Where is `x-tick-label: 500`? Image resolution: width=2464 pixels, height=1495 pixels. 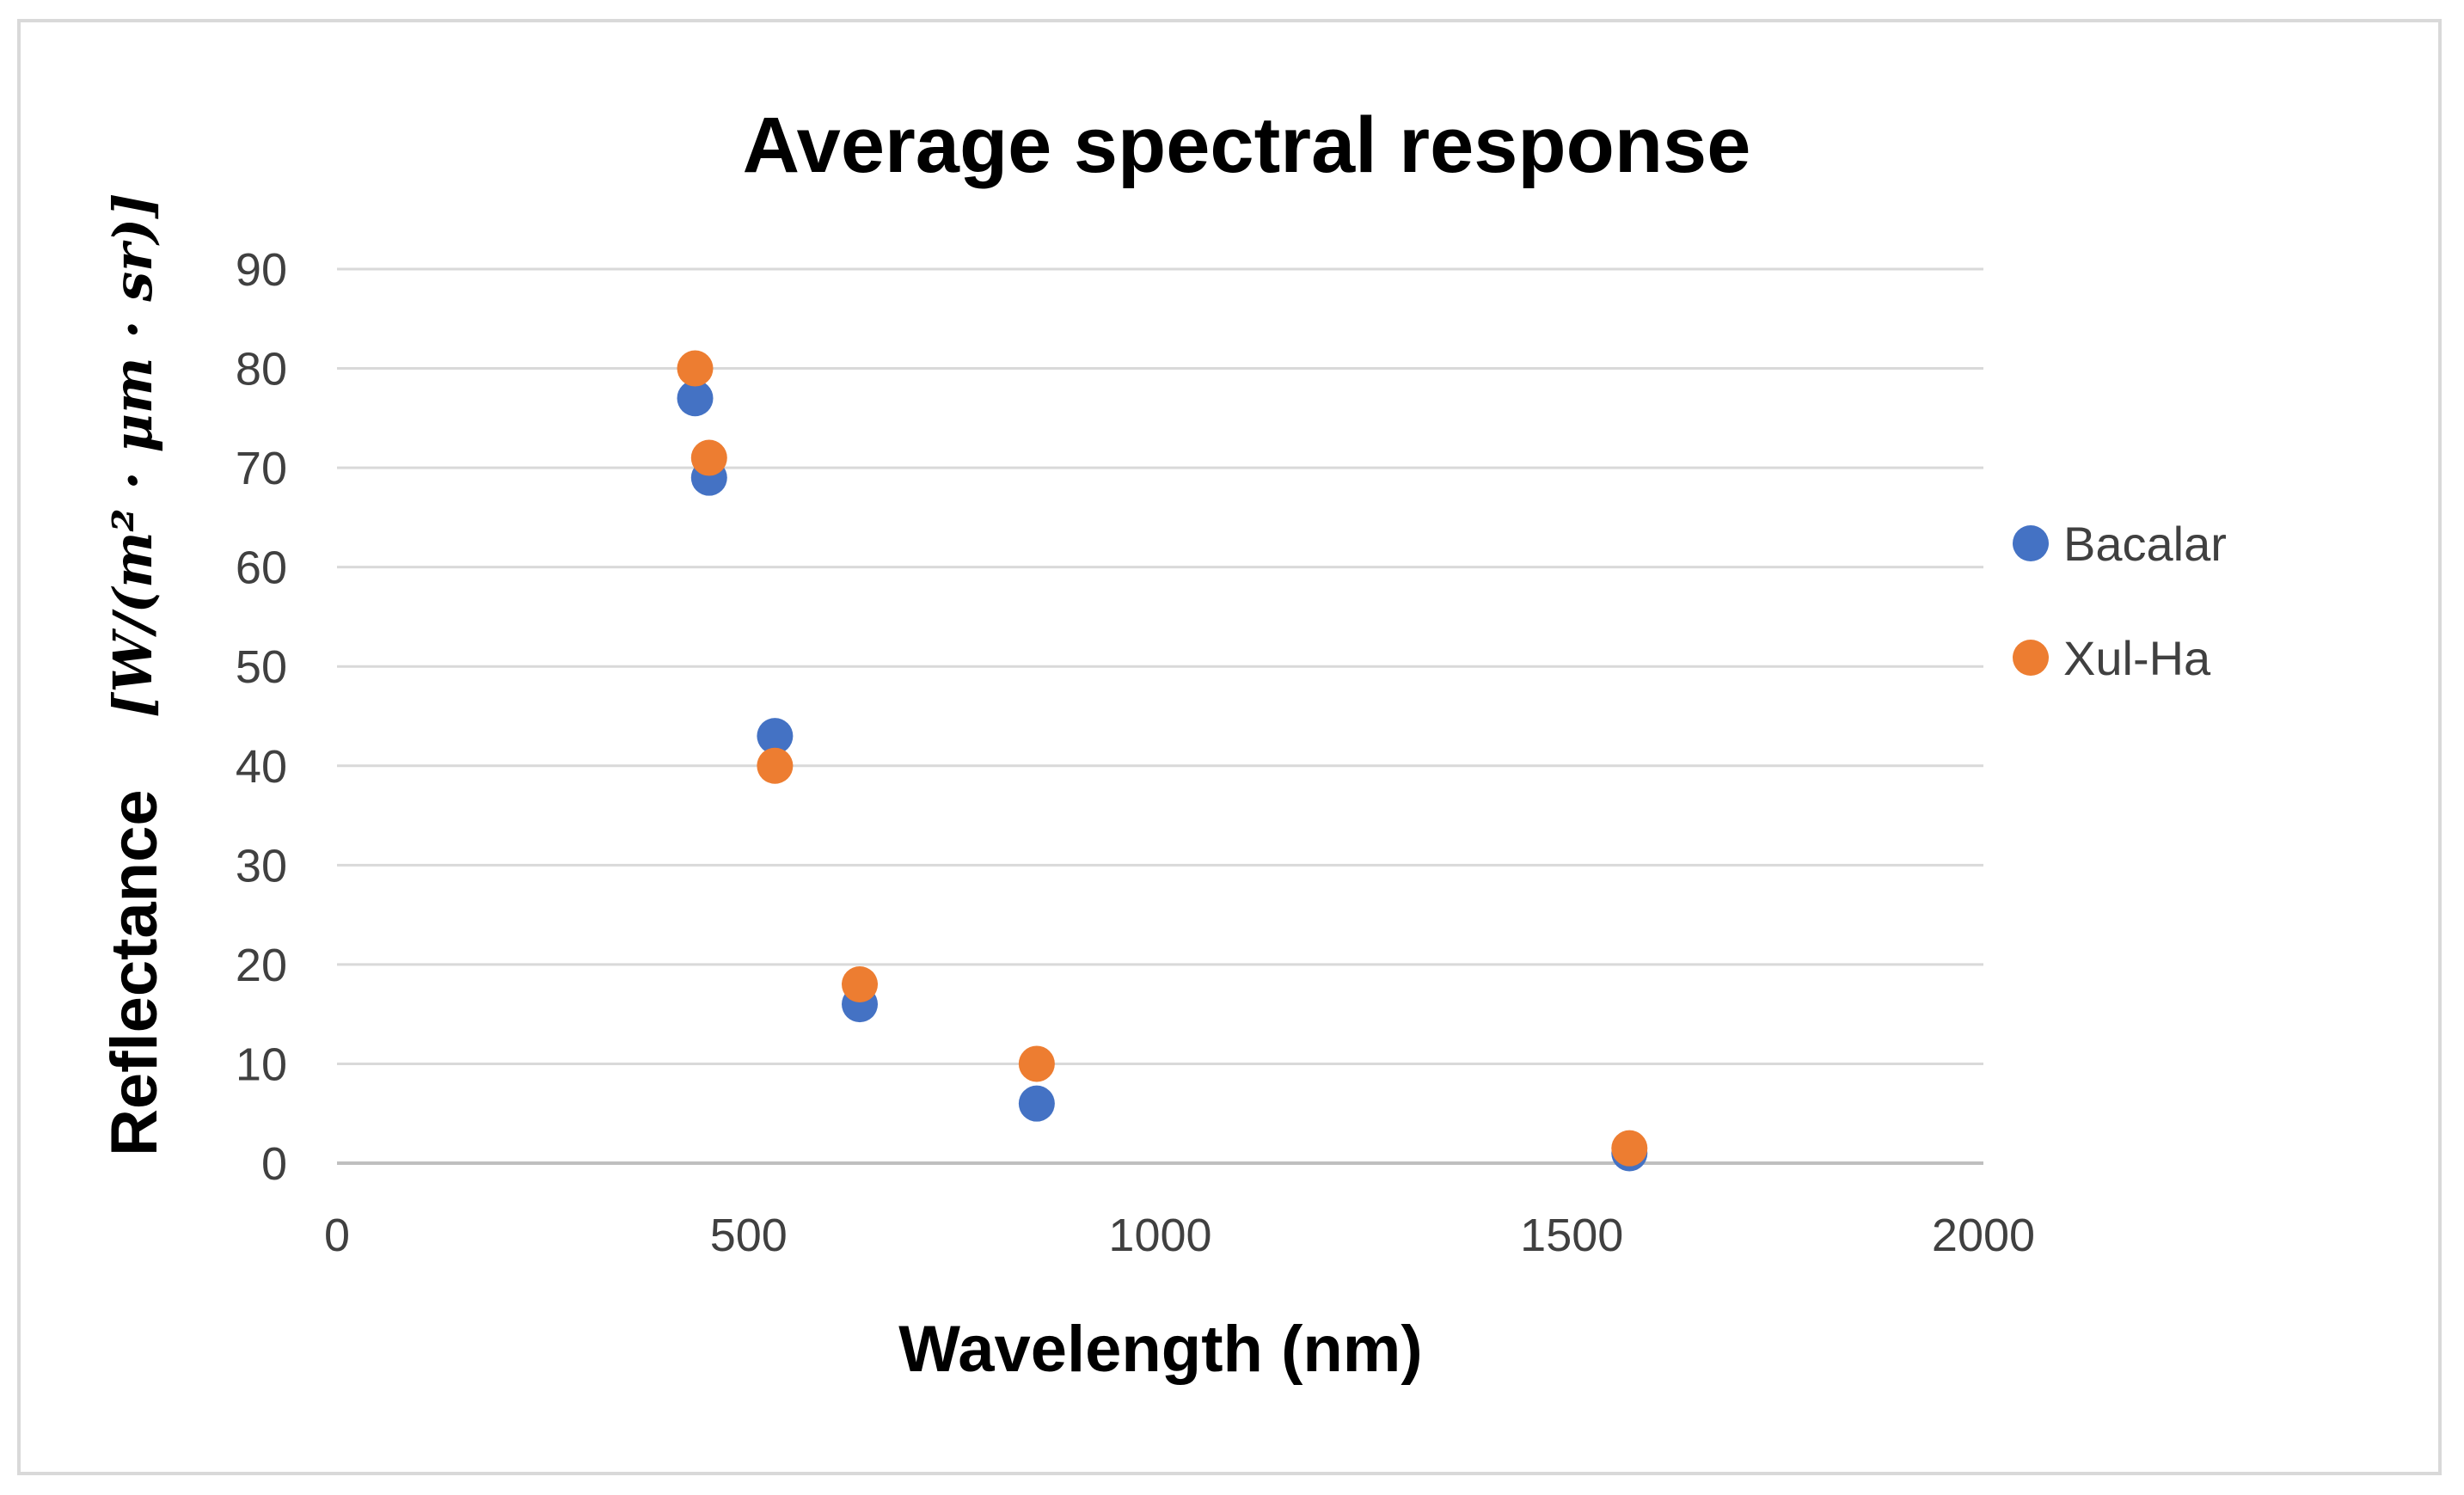 x-tick-label: 500 is located at coordinates (749, 1235).